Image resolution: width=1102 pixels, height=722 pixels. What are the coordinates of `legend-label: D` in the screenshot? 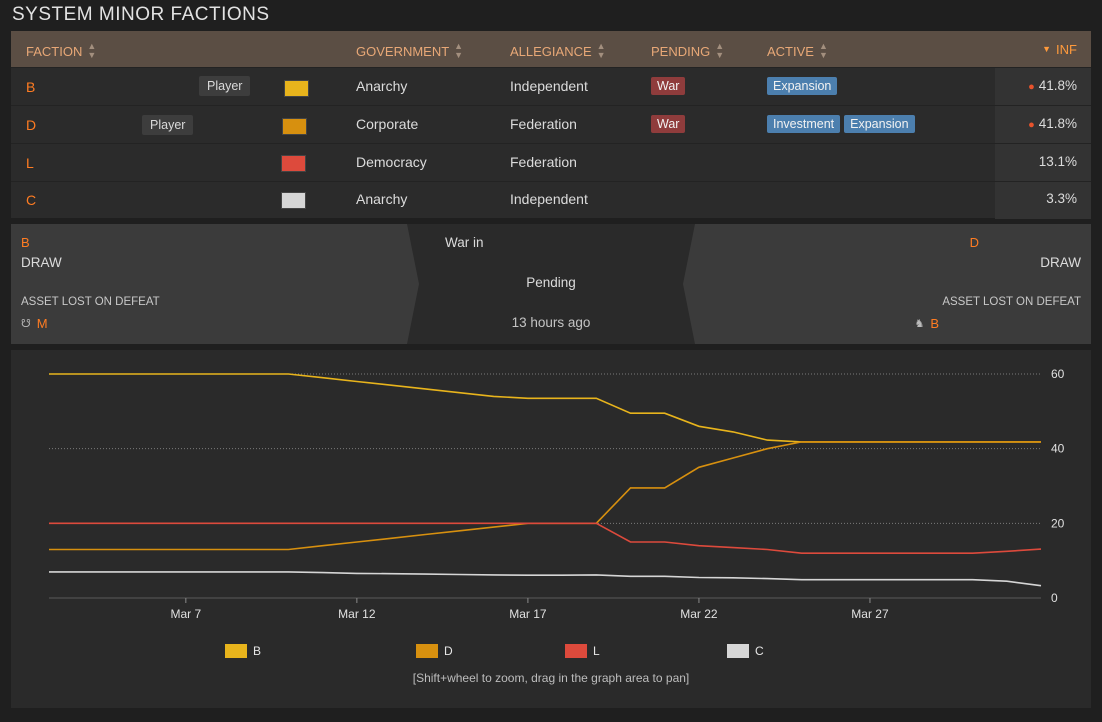 It's located at (448, 651).